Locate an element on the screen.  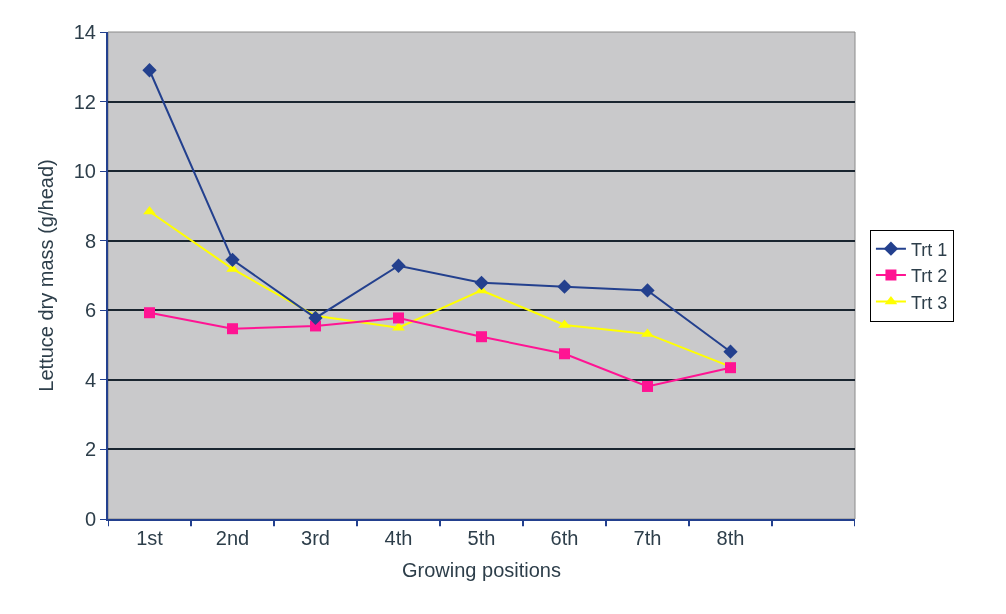
x-tick-label: 8th is located at coordinates (730, 538).